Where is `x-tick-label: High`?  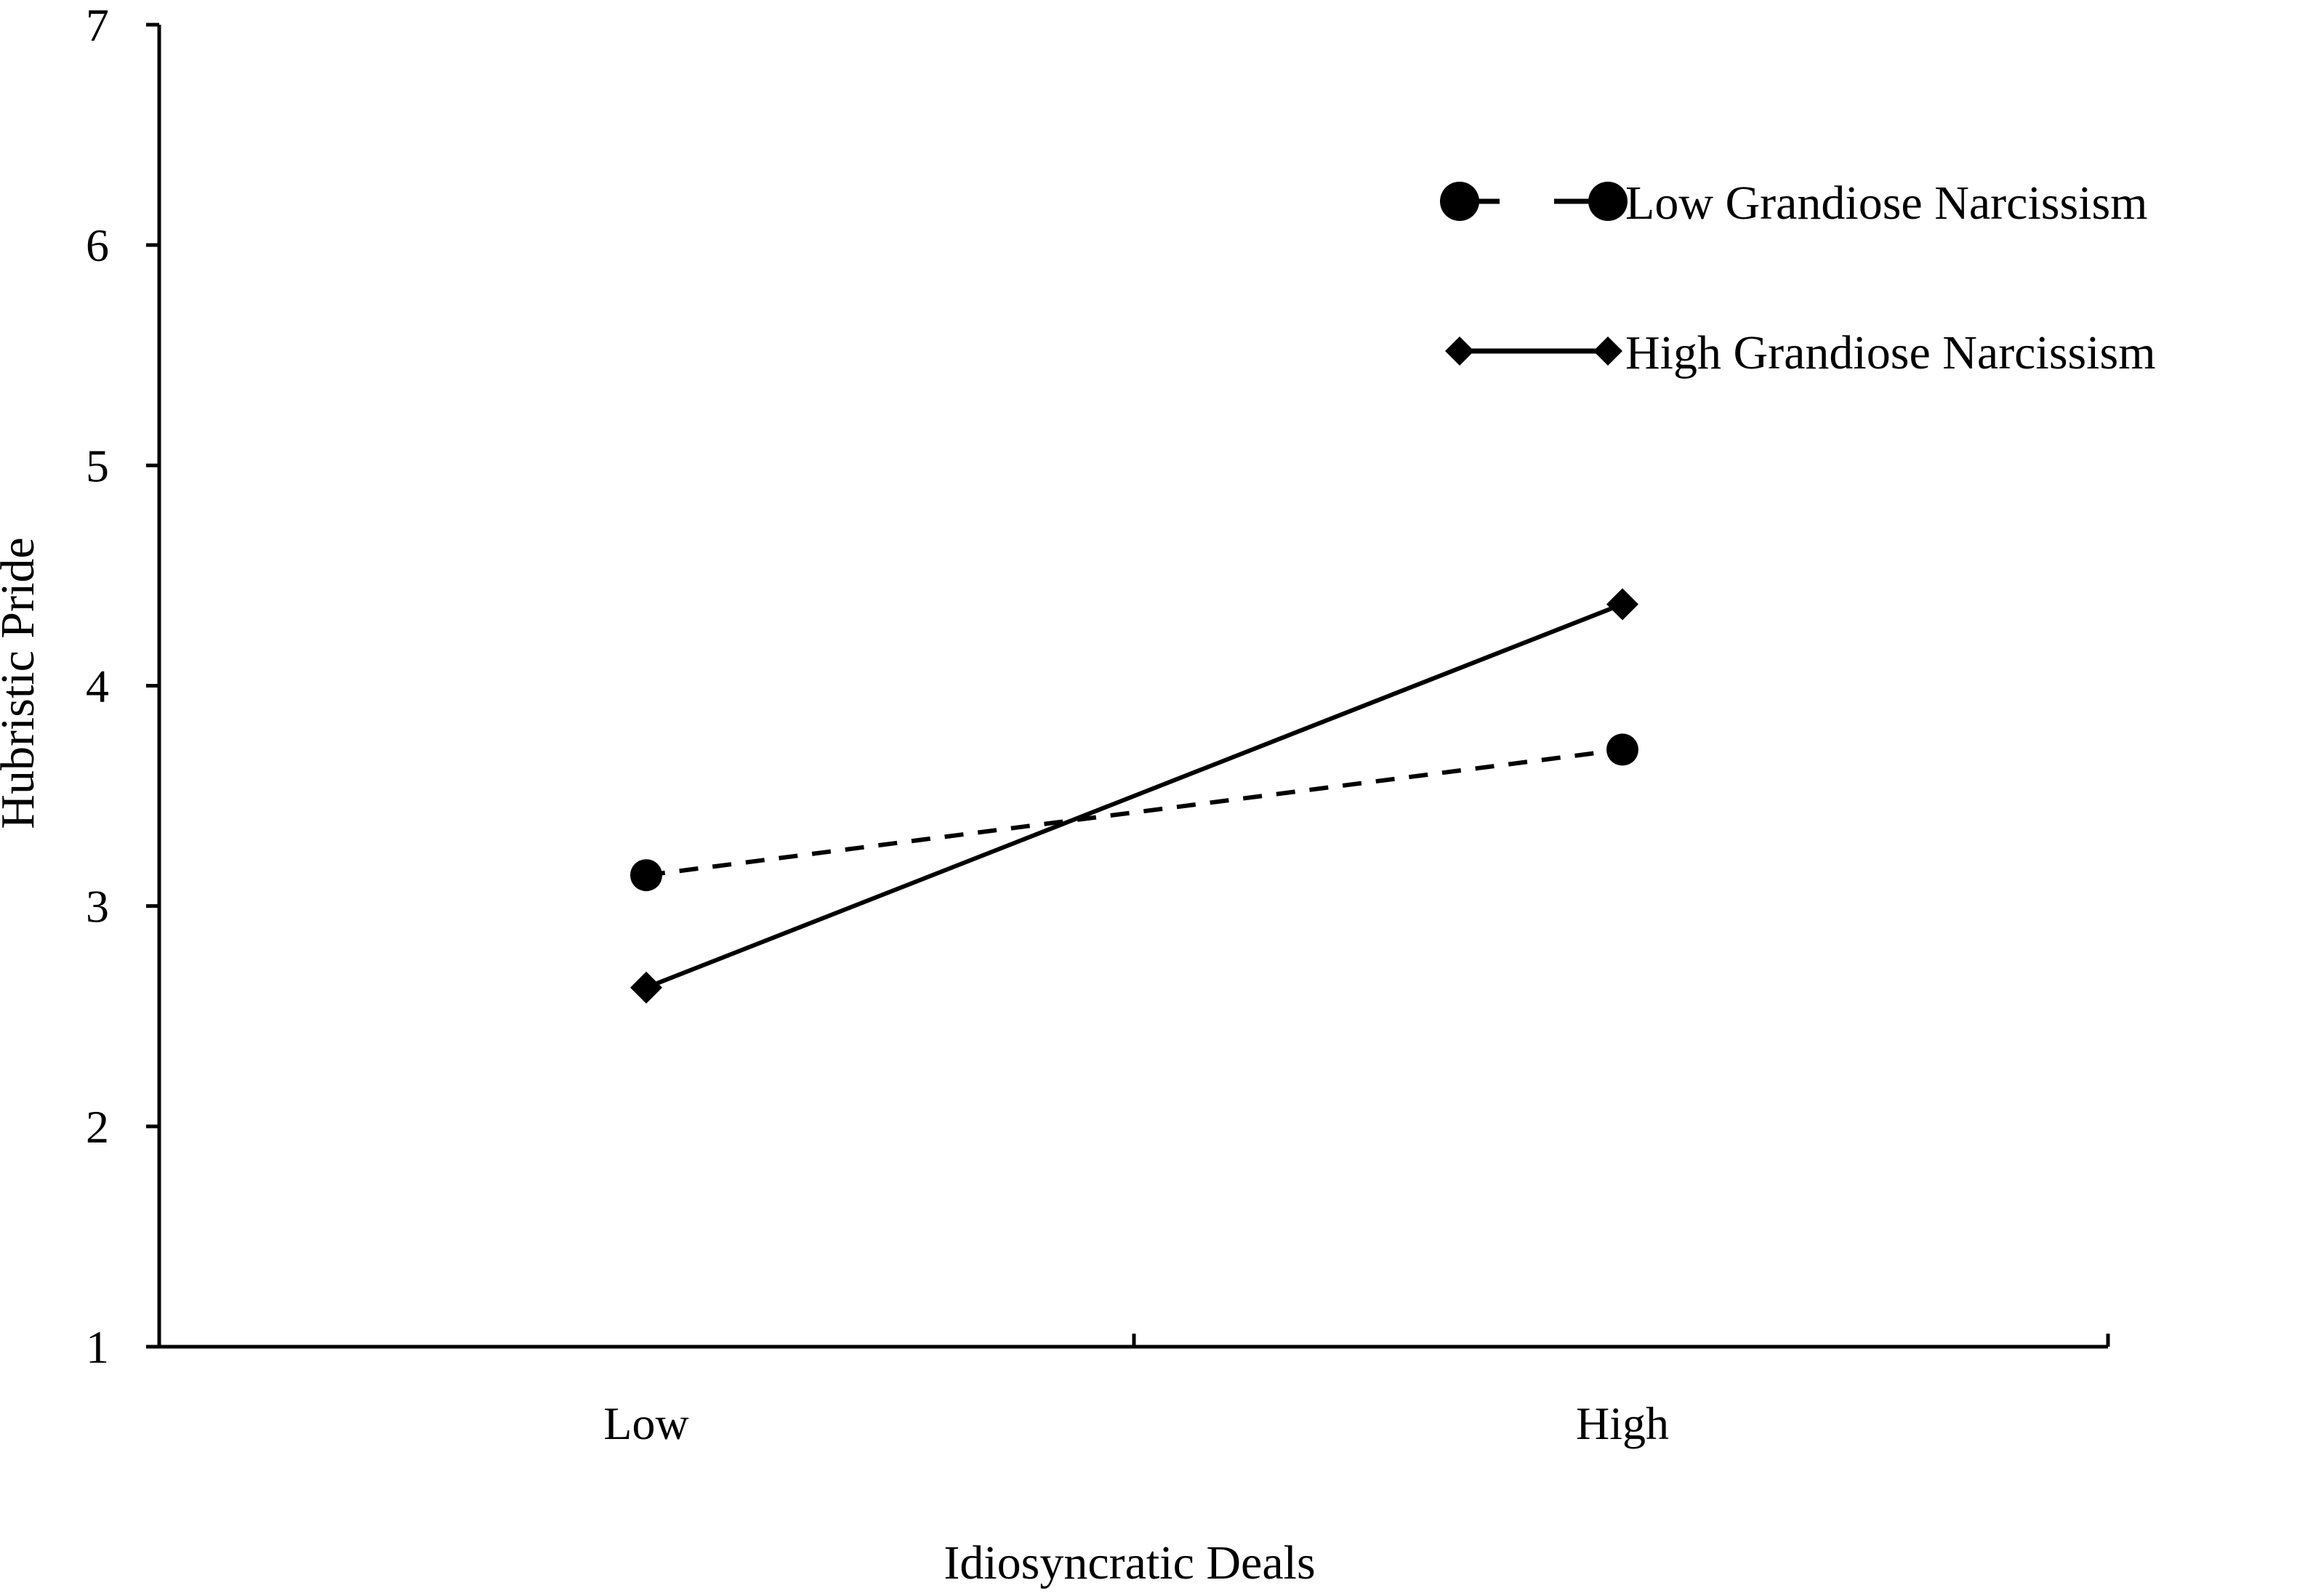
x-tick-label: High is located at coordinates (1622, 1424).